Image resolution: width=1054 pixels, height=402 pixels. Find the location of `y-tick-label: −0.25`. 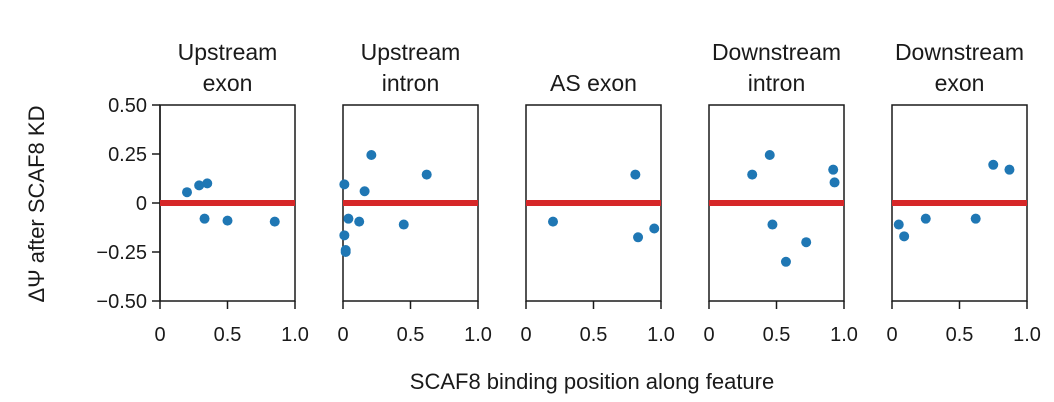

y-tick-label: −0.25 is located at coordinates (121, 253).